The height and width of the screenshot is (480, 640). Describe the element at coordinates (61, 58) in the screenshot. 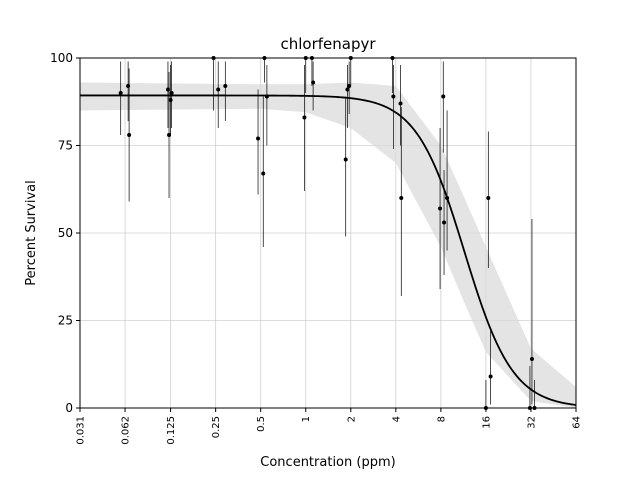

I see `y-tick-label: 100` at that location.